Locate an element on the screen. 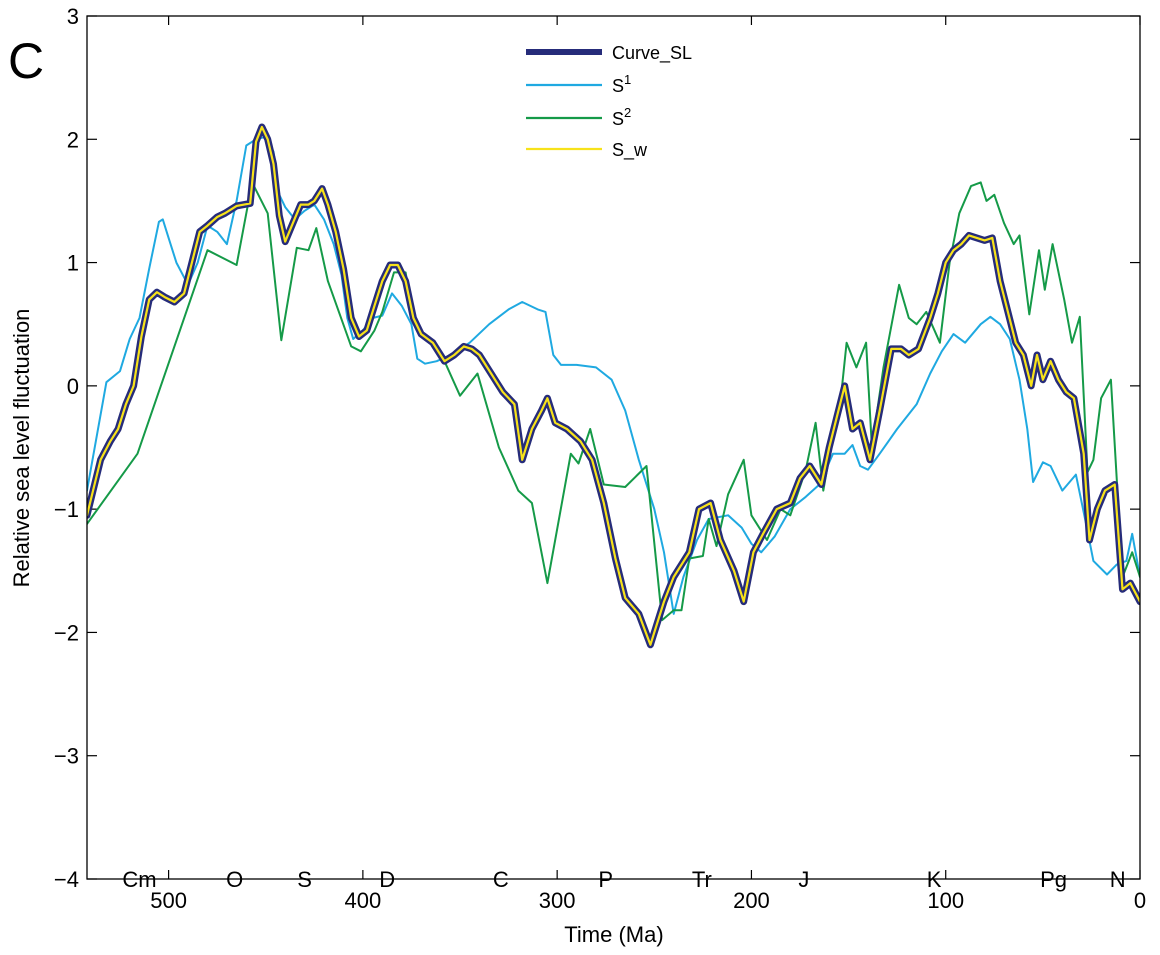  x-tick-label: 500 is located at coordinates (168, 900).